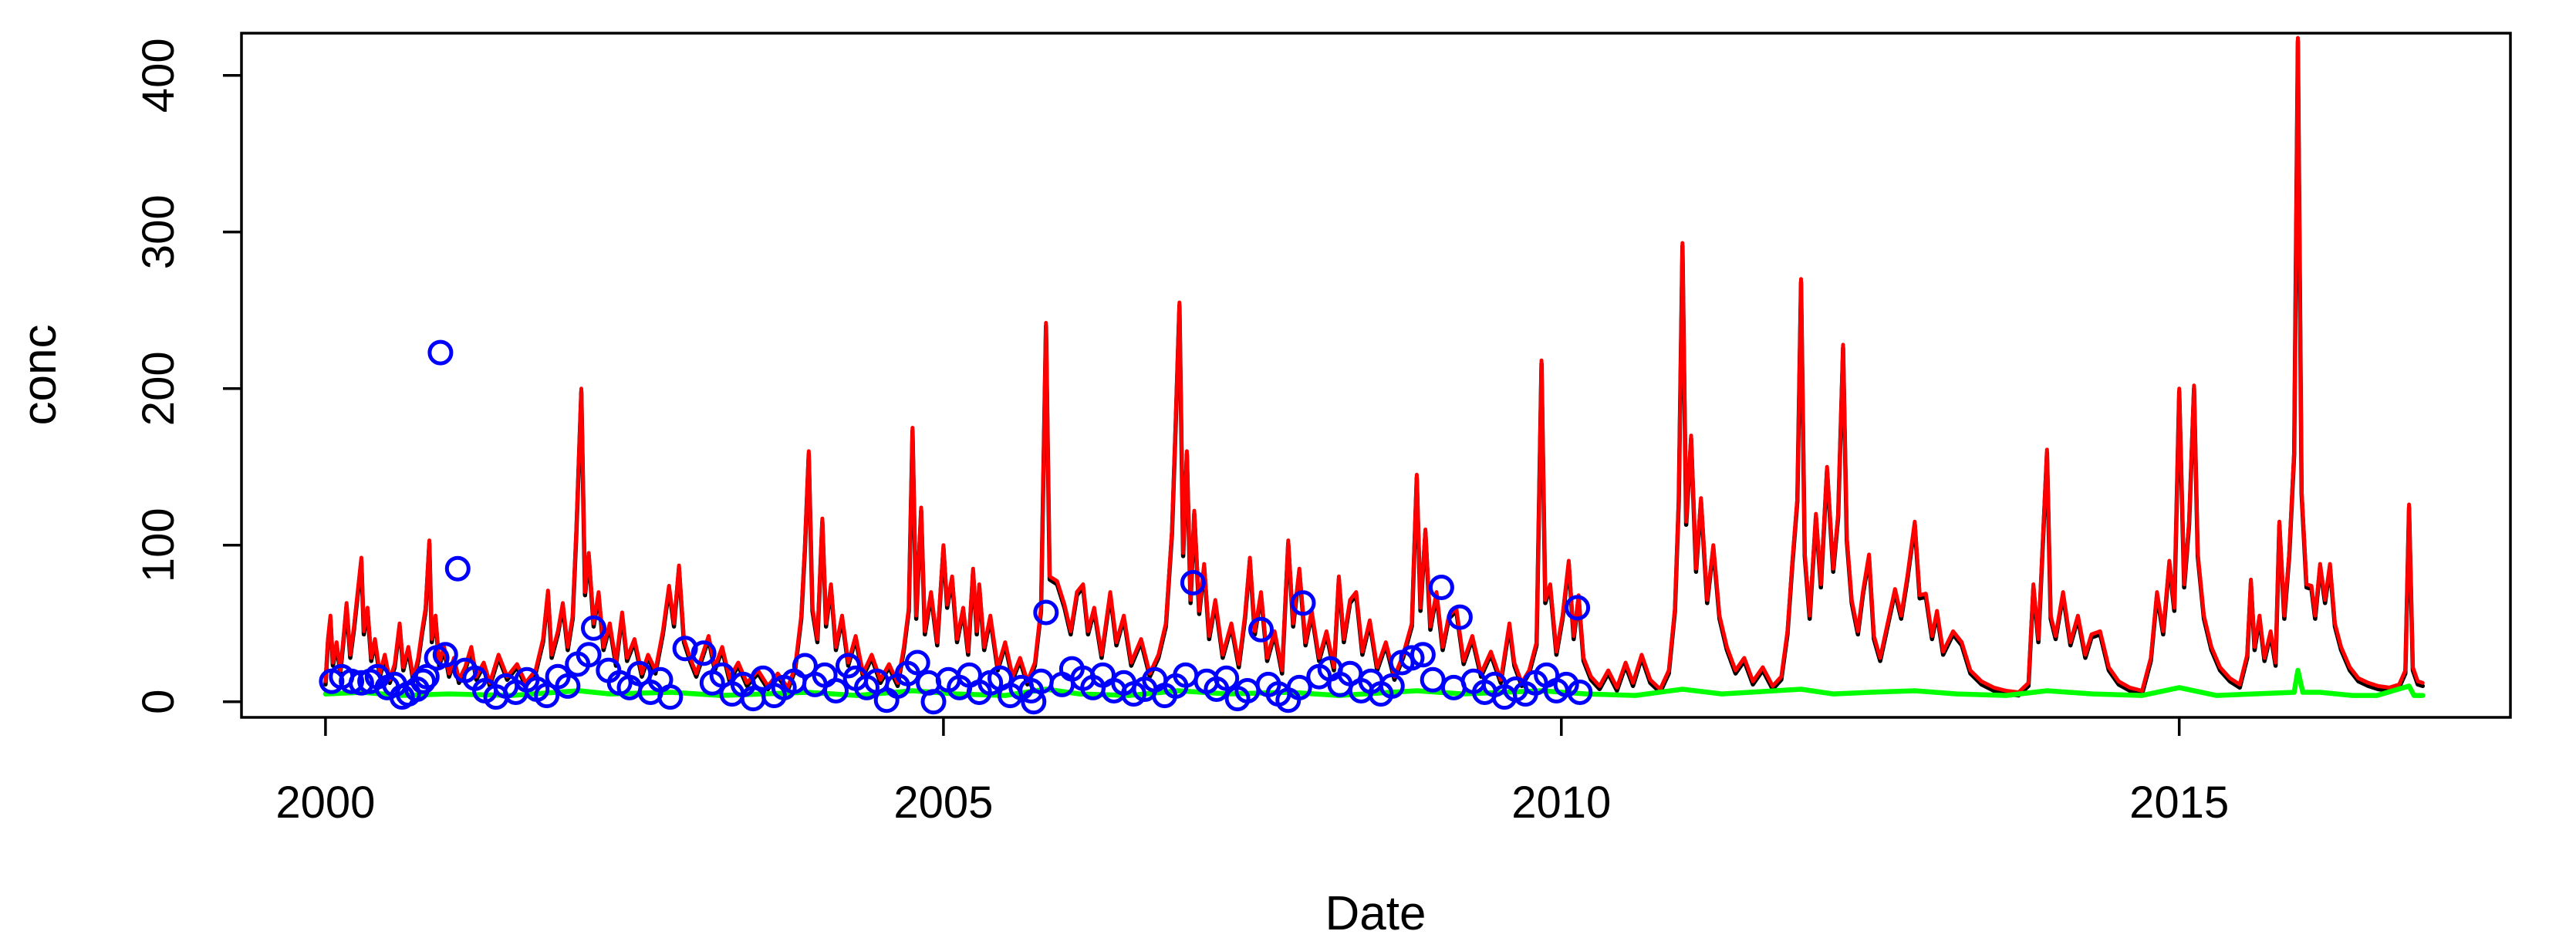  I want to click on y-axis-tick-label: 200, so click(158, 388).